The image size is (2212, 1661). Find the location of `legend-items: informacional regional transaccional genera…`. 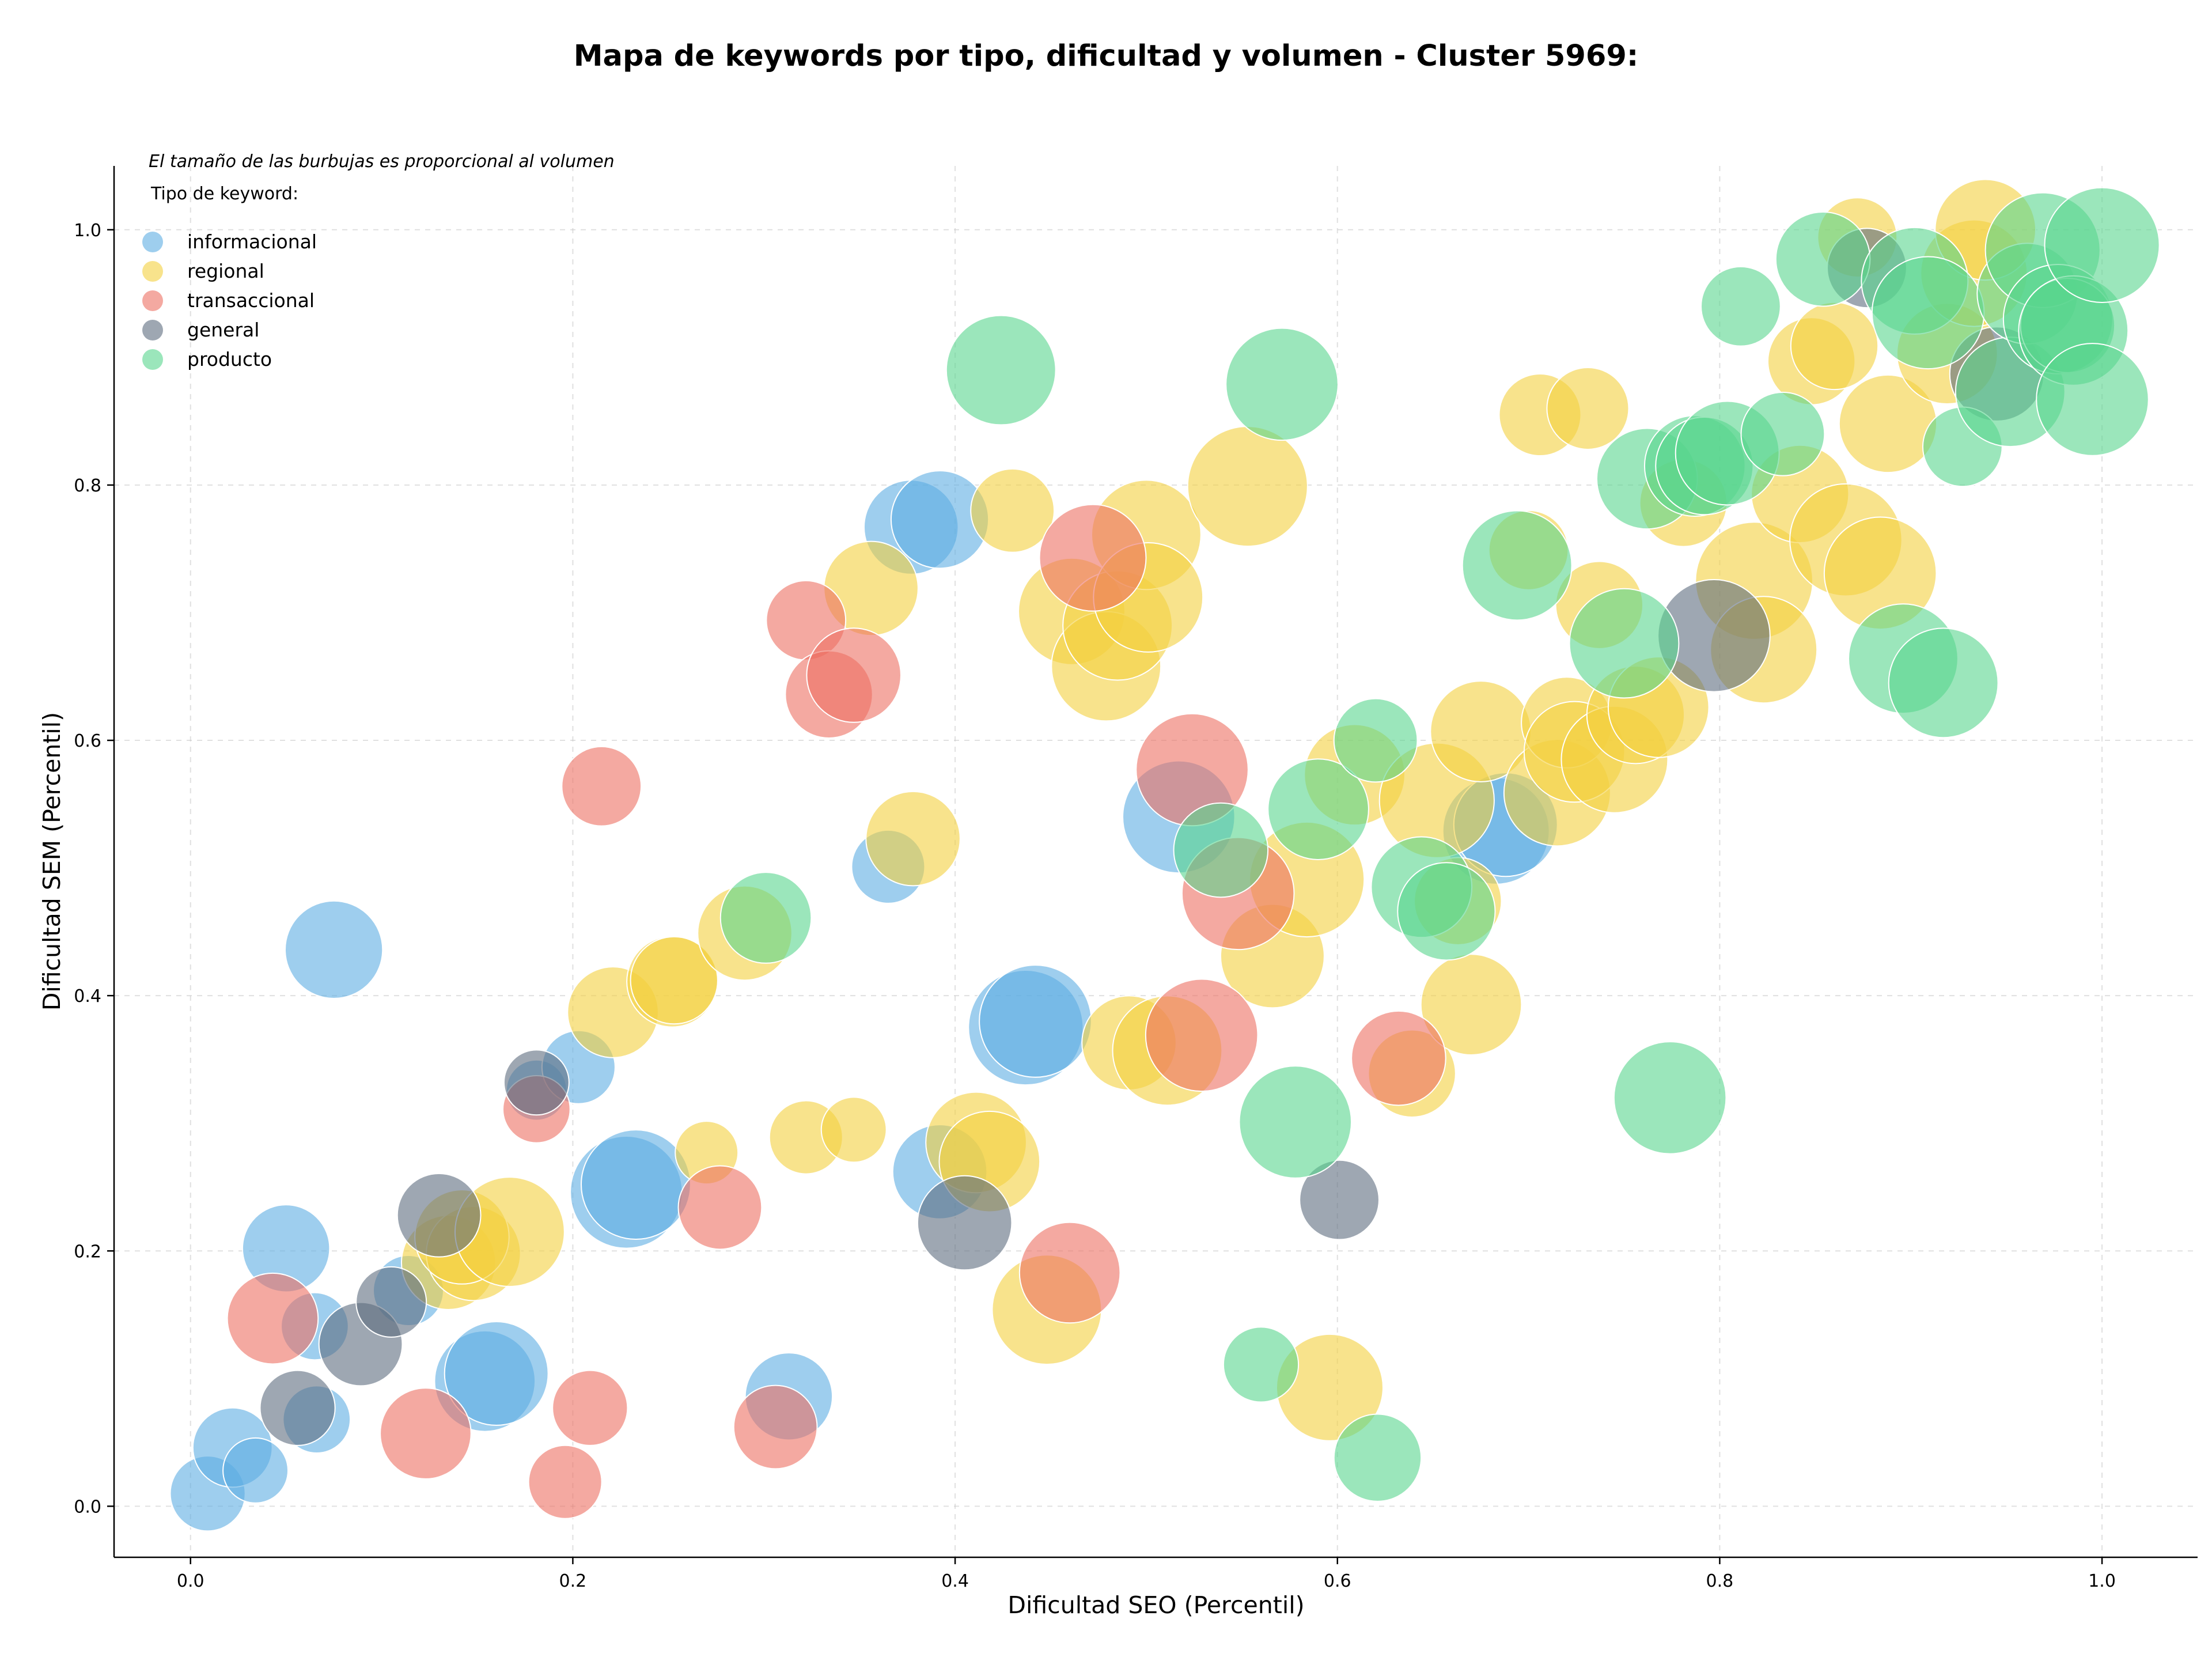

legend-items: informacional regional transaccional genera… is located at coordinates (229, 300).